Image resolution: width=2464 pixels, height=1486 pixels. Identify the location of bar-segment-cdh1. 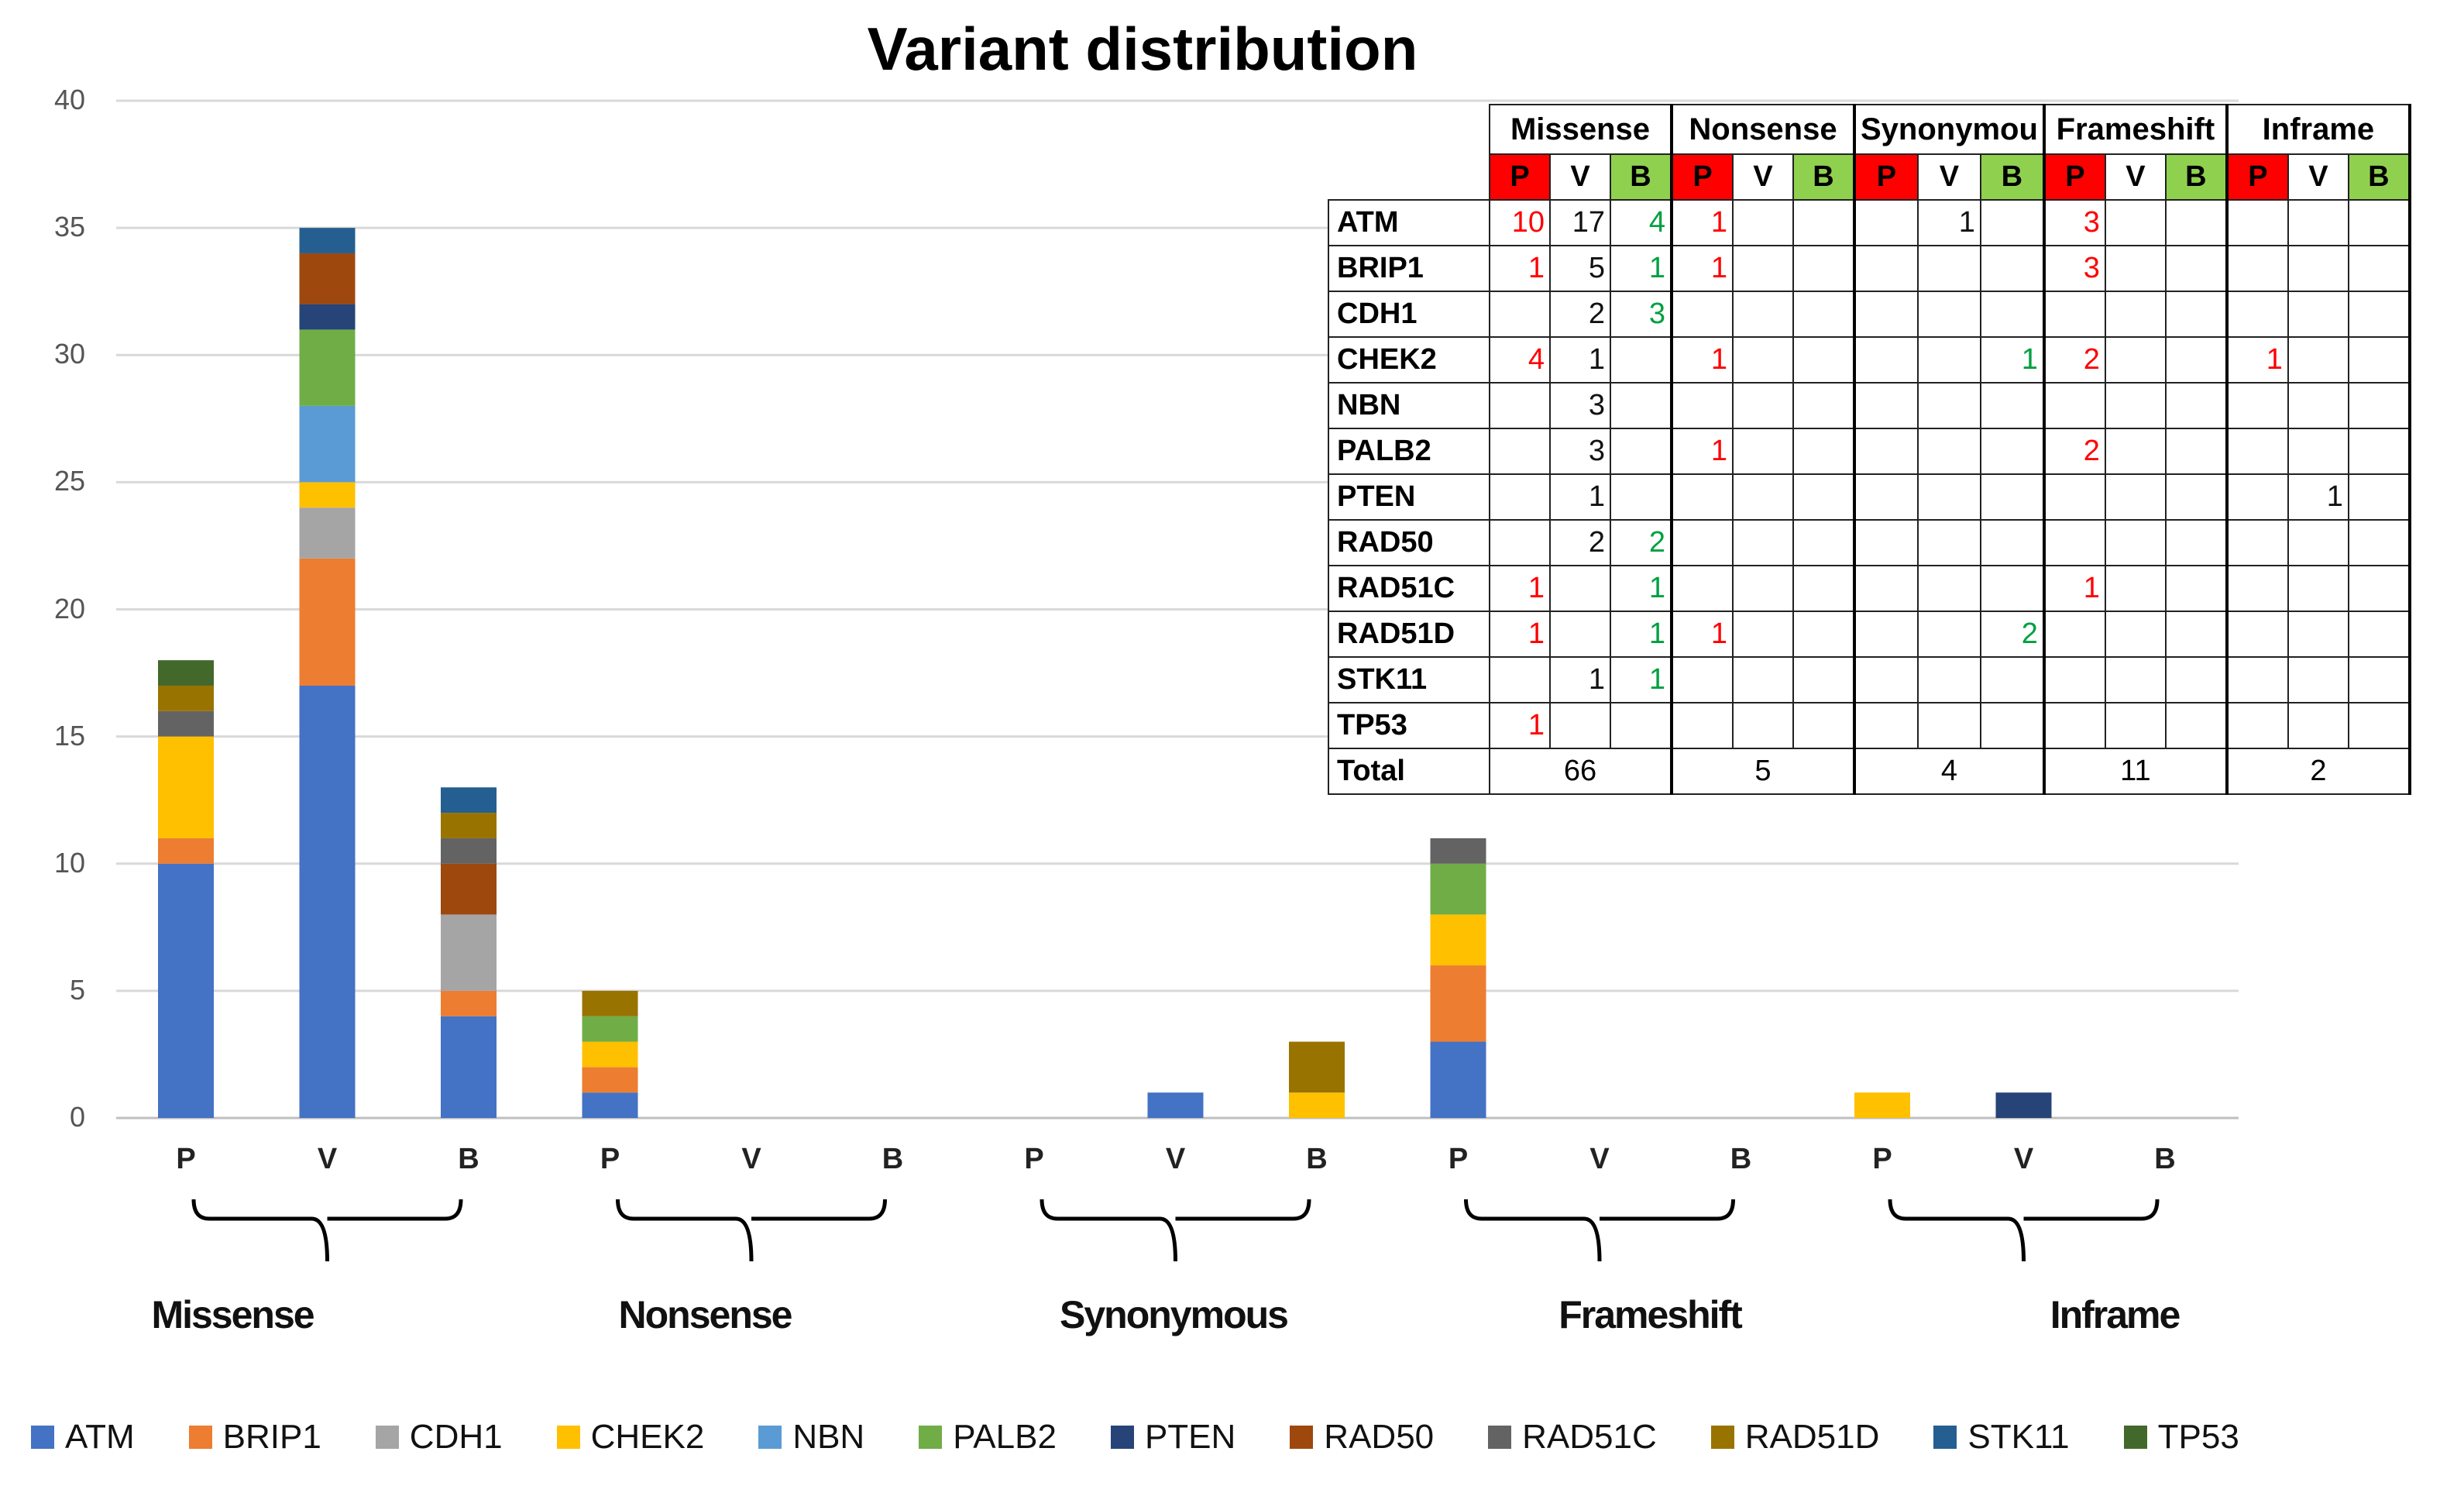
(327, 533).